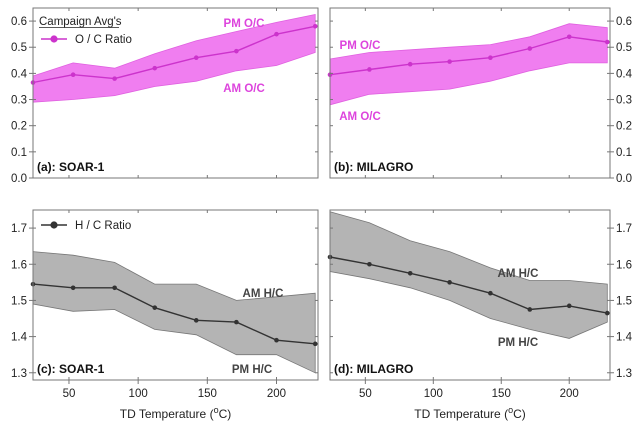 Image resolution: width=638 pixels, height=427 pixels. Describe the element at coordinates (71, 369) in the screenshot. I see `panel-label: (c): SOAR-1` at that location.